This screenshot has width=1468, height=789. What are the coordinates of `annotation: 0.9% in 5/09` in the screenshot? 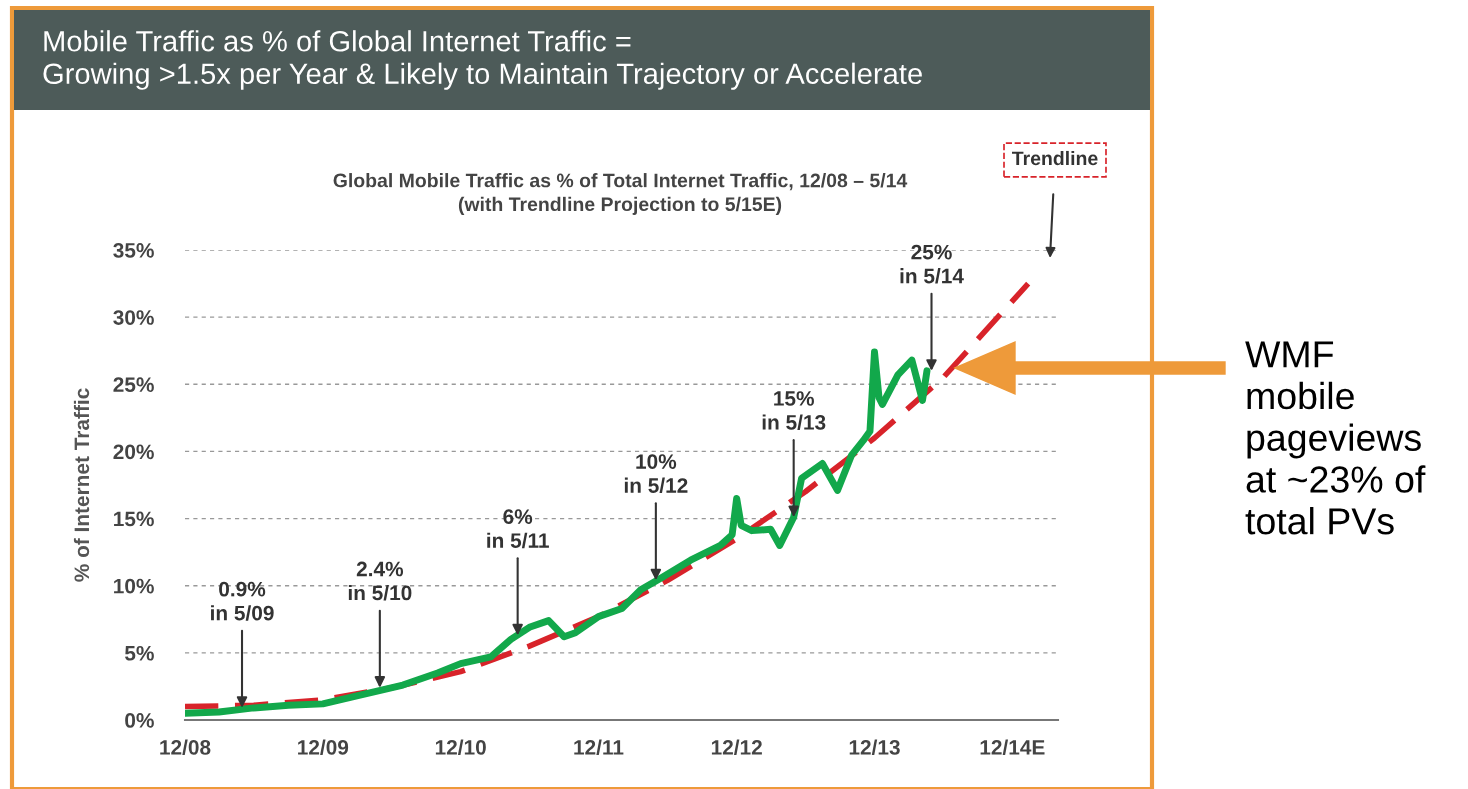 It's located at (242, 601).